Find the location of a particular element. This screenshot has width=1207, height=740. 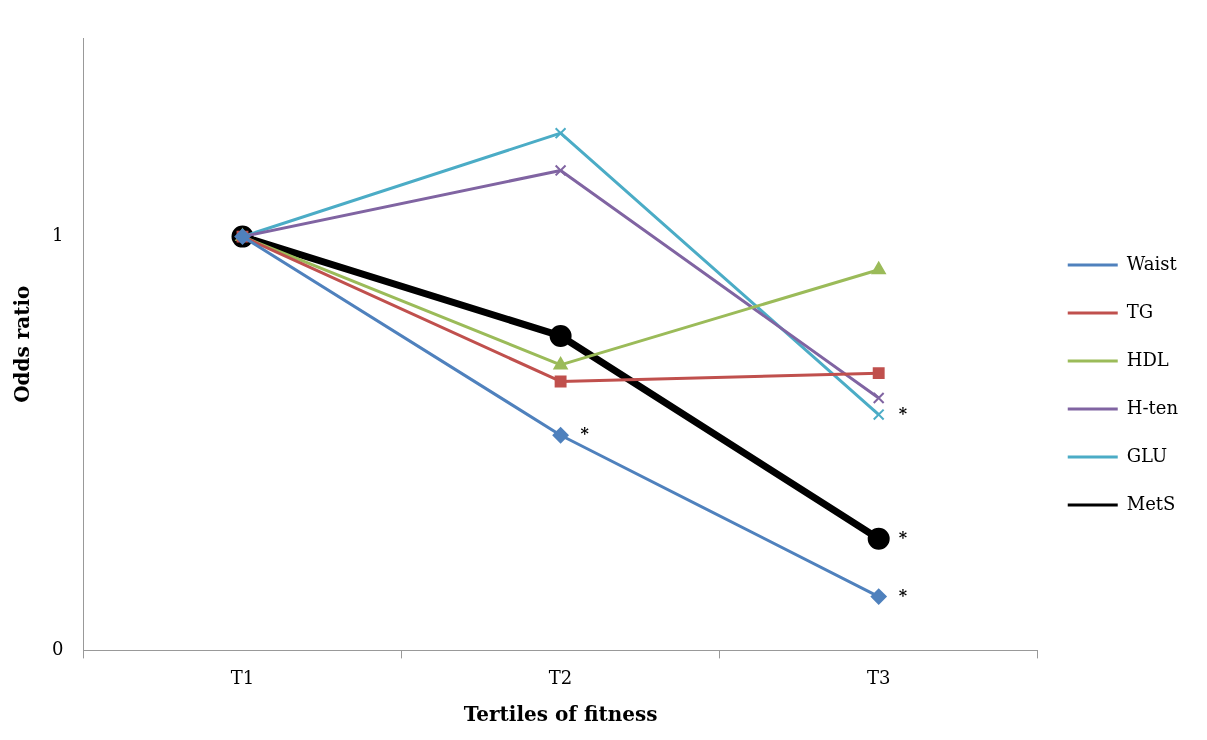

x-tick-label: T3 is located at coordinates (878, 677).